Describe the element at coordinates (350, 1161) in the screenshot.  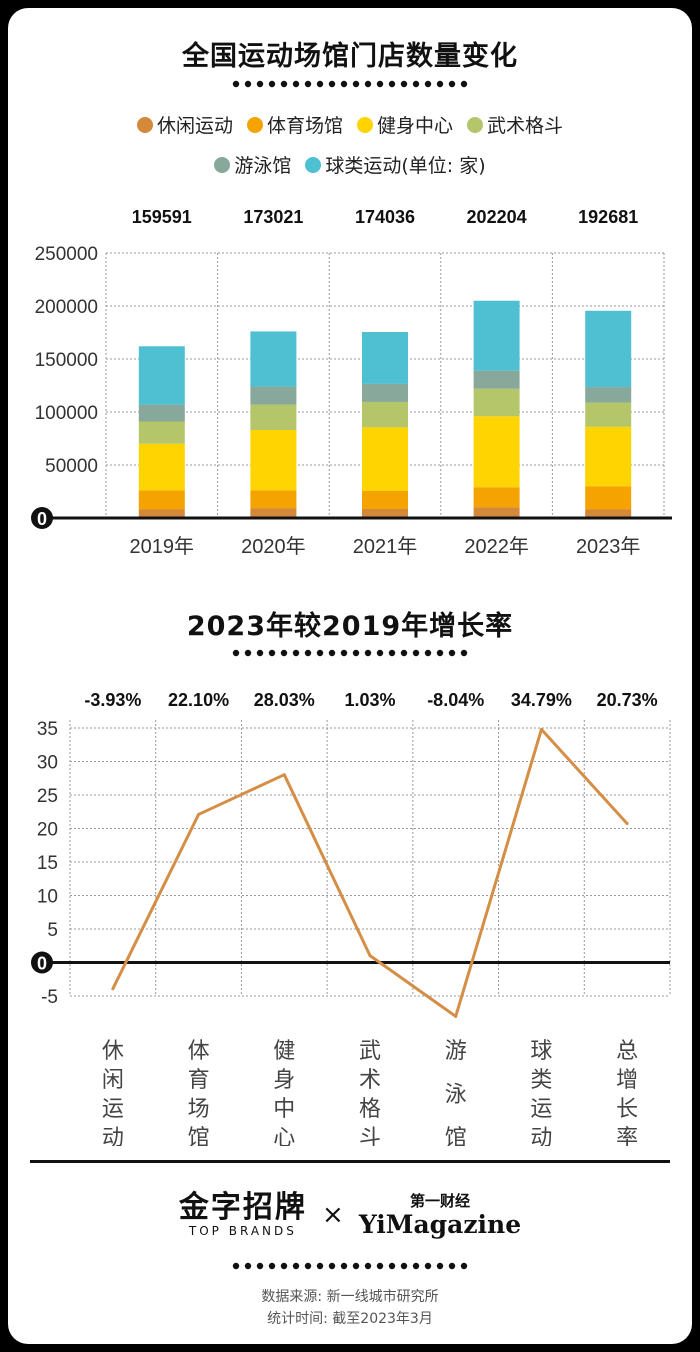
I see `footer-rule` at that location.